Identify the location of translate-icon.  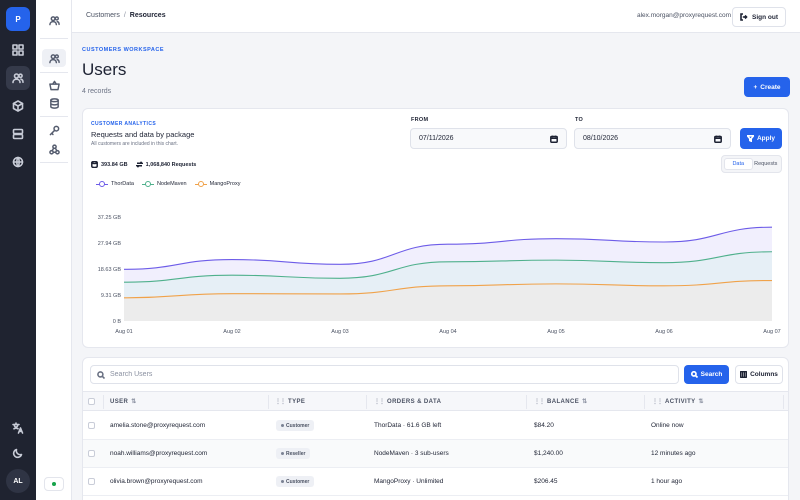
(18, 428).